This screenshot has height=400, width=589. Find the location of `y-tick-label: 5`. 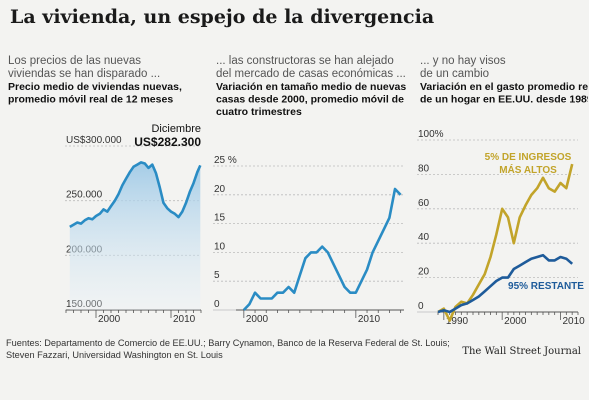

y-tick-label: 5 is located at coordinates (217, 275).